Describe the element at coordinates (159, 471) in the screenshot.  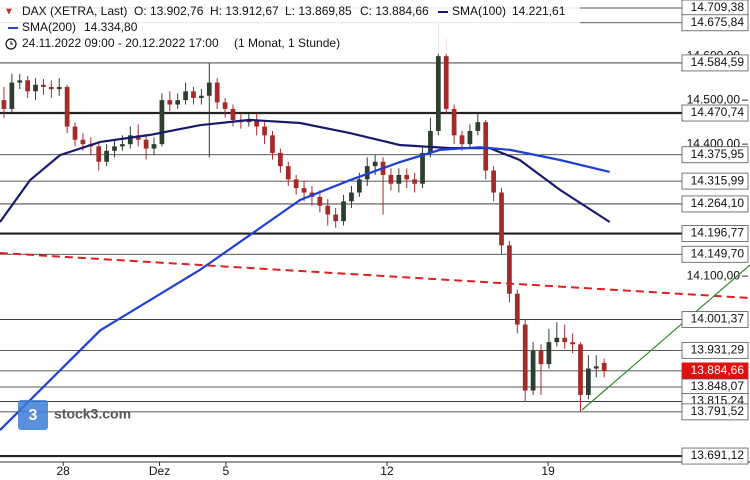
I see `x-tick-label: Dez` at that location.